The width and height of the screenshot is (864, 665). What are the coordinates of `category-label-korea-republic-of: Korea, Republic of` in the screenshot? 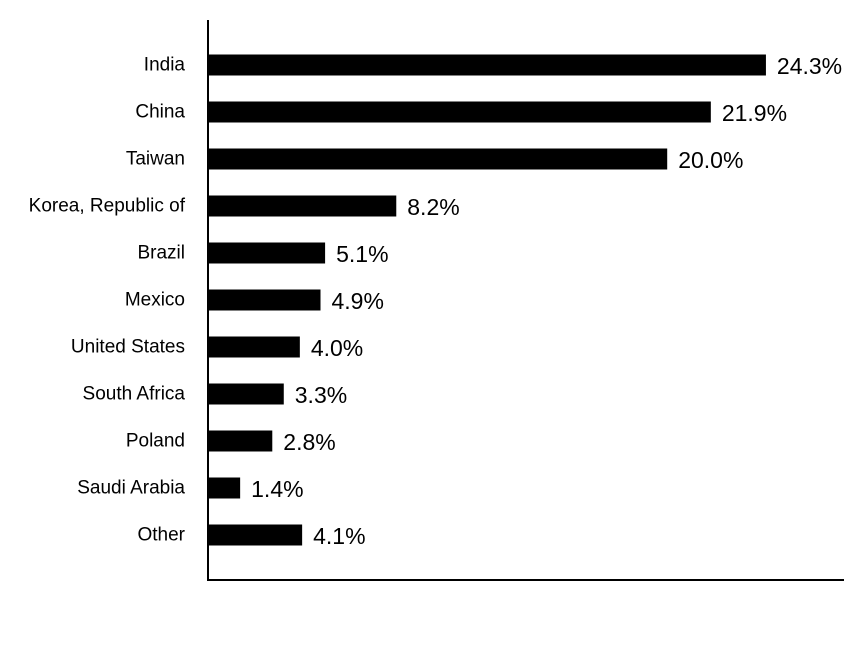 It's located at (107, 206).